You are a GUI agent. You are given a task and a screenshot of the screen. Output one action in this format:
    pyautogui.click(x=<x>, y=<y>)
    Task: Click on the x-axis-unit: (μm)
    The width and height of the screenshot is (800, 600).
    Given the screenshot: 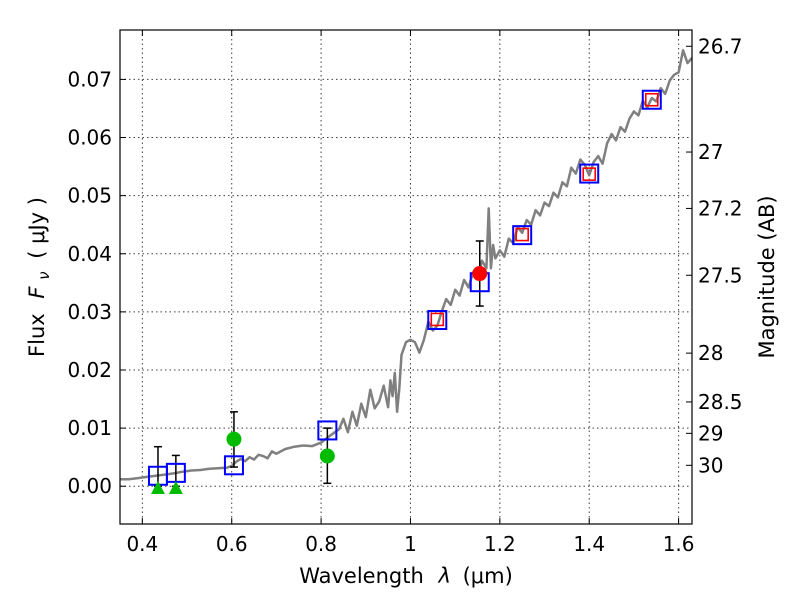 What is the action you would take?
    pyautogui.click(x=488, y=576)
    